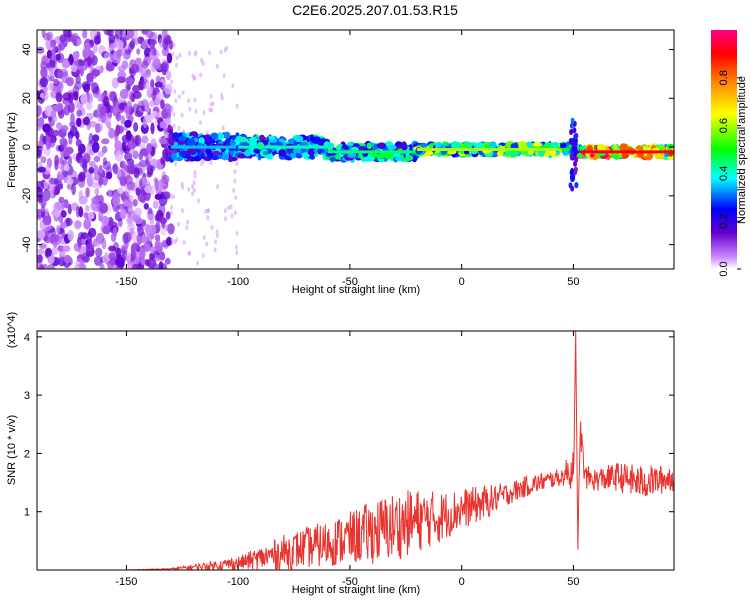  What do you see at coordinates (572, 120) in the screenshot?
I see `spike-cell` at bounding box center [572, 120].